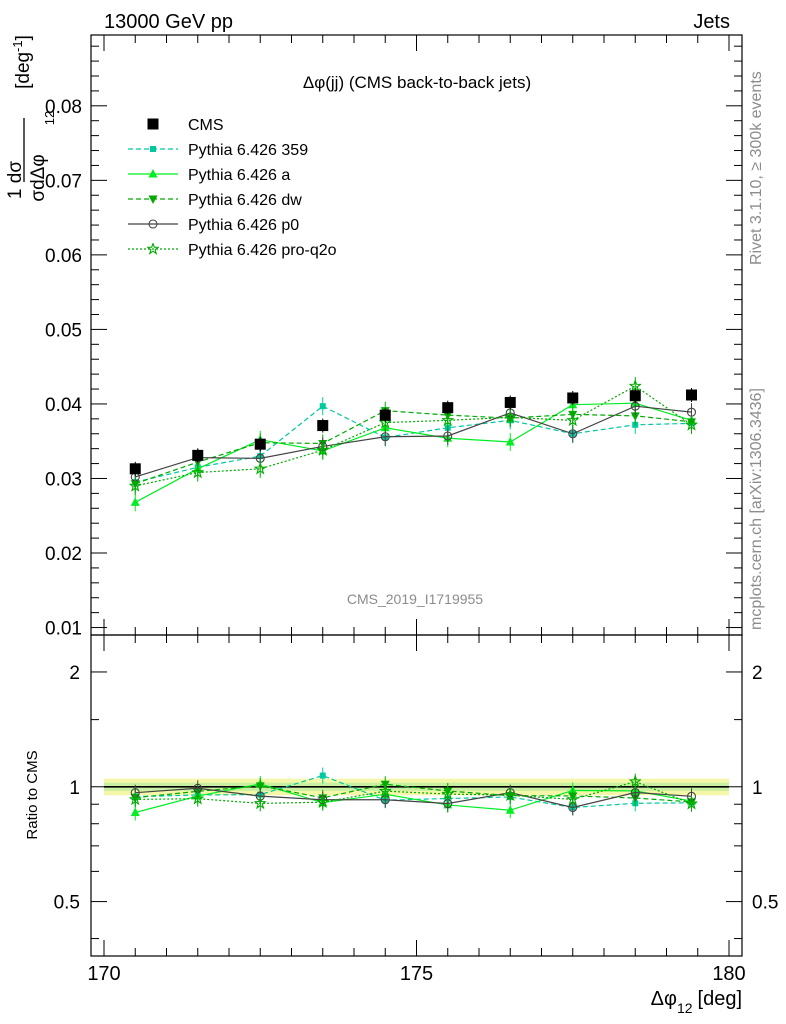 The image size is (786, 1024). I want to click on ratio-tick-label-left: 0.5, so click(67, 903).